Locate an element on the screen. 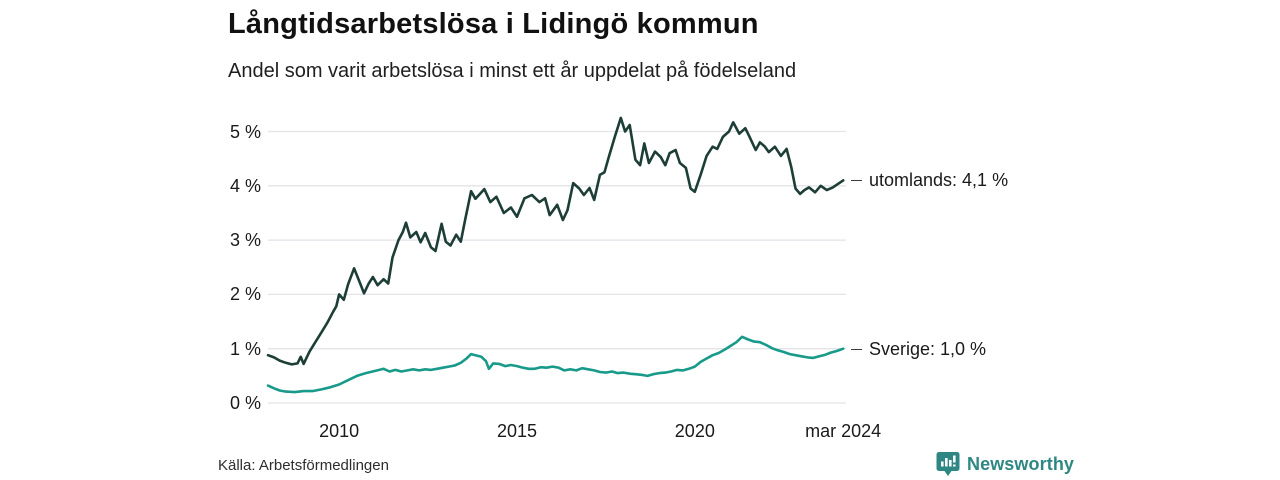 Image resolution: width=1280 pixels, height=480 pixels. series-label-utomlands: utomlands: 4,1 % is located at coordinates (929, 180).